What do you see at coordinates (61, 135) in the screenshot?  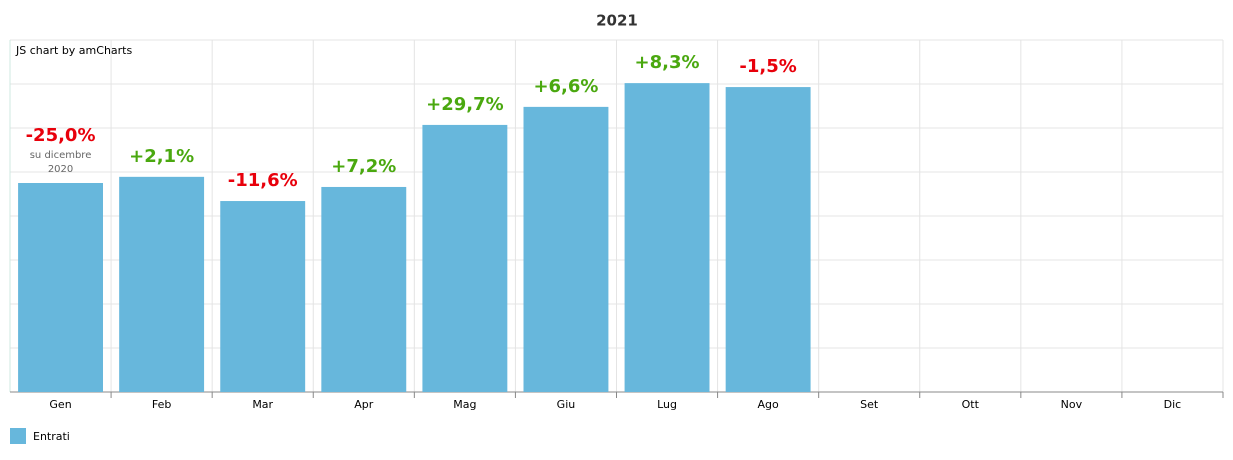 I see `change-label: -25,0%` at bounding box center [61, 135].